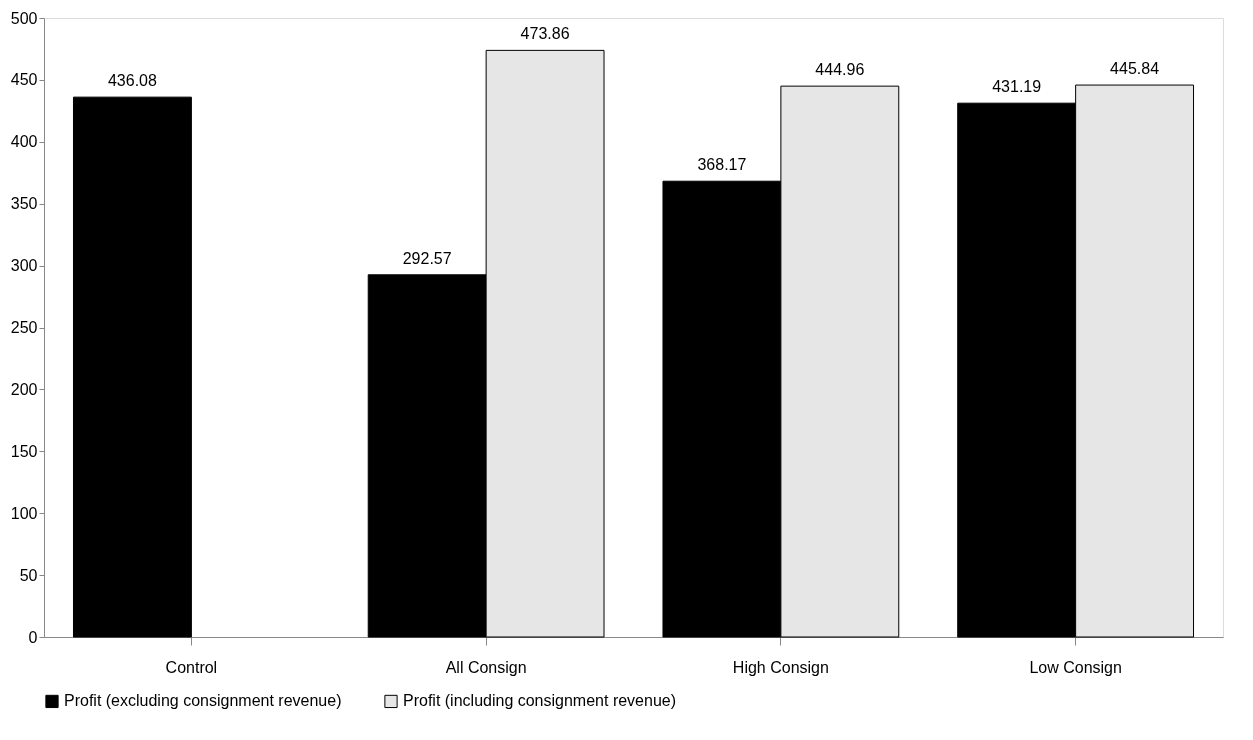 The width and height of the screenshot is (1253, 740). I want to click on y-tick-label: 50, so click(28, 575).